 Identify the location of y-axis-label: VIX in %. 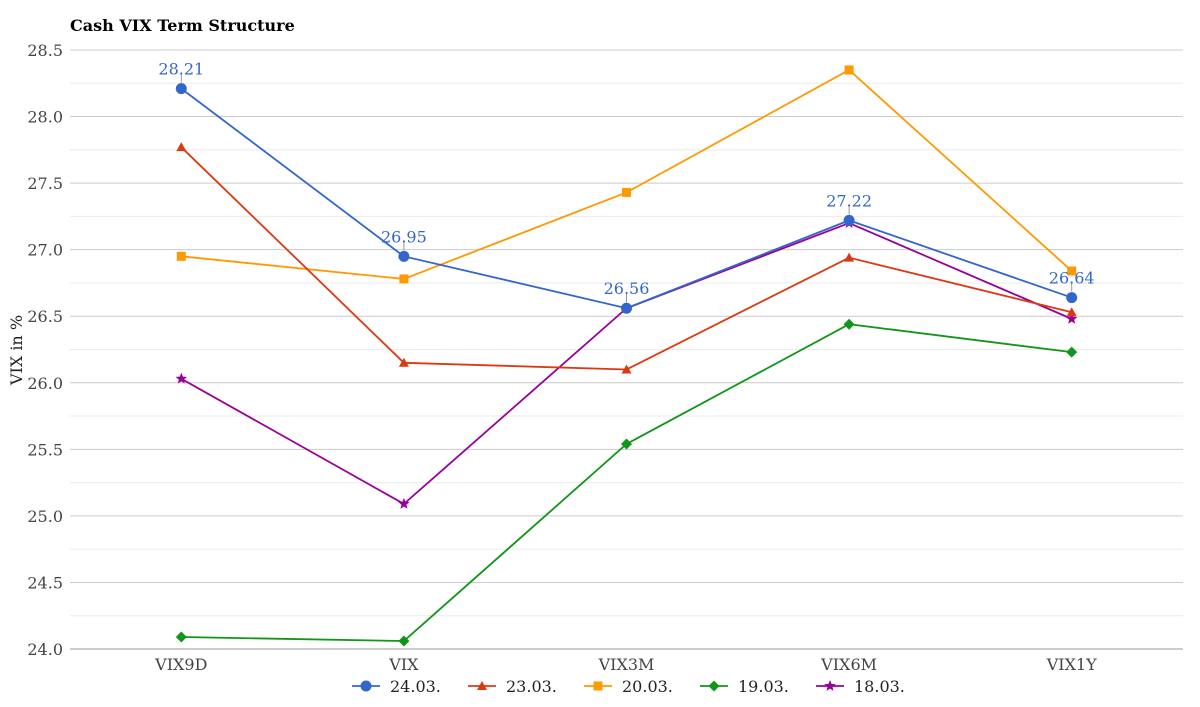
(16, 350).